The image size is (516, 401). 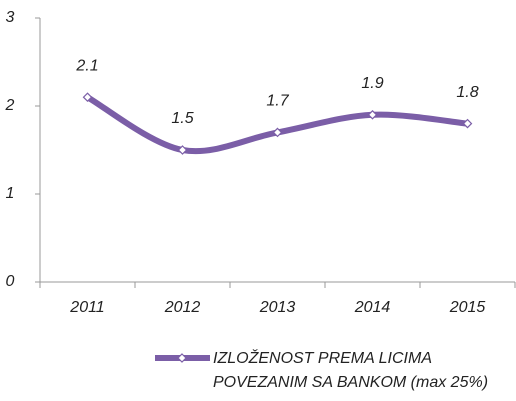 I want to click on x-tick-label: 2013, so click(x=277, y=307).